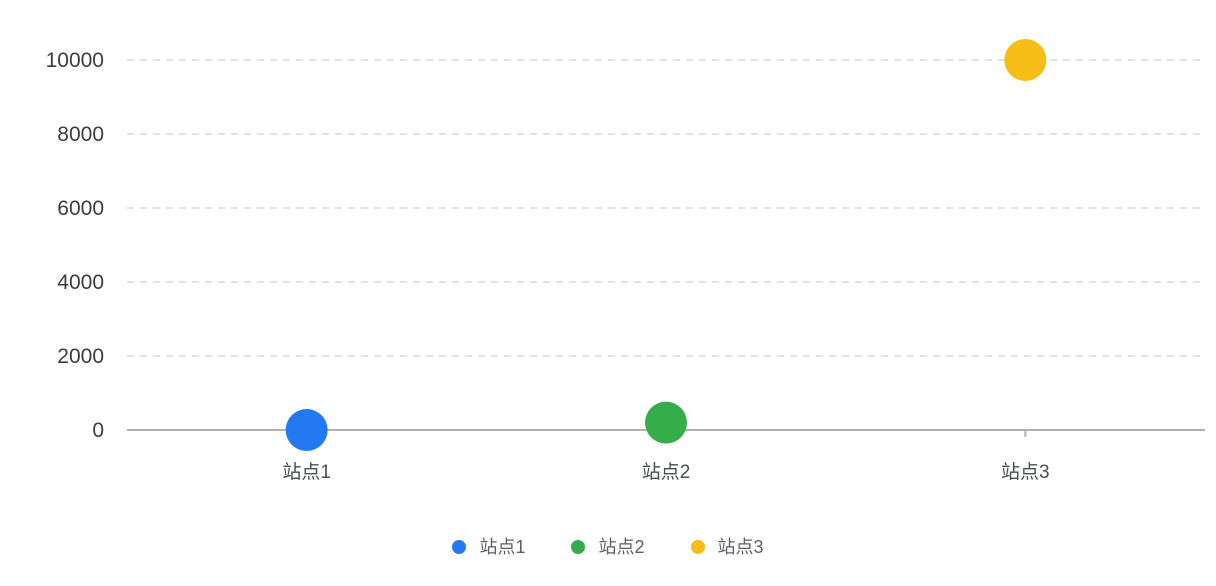 The width and height of the screenshot is (1216, 586). I want to click on x-axis-category-label: 站点1, so click(306, 472).